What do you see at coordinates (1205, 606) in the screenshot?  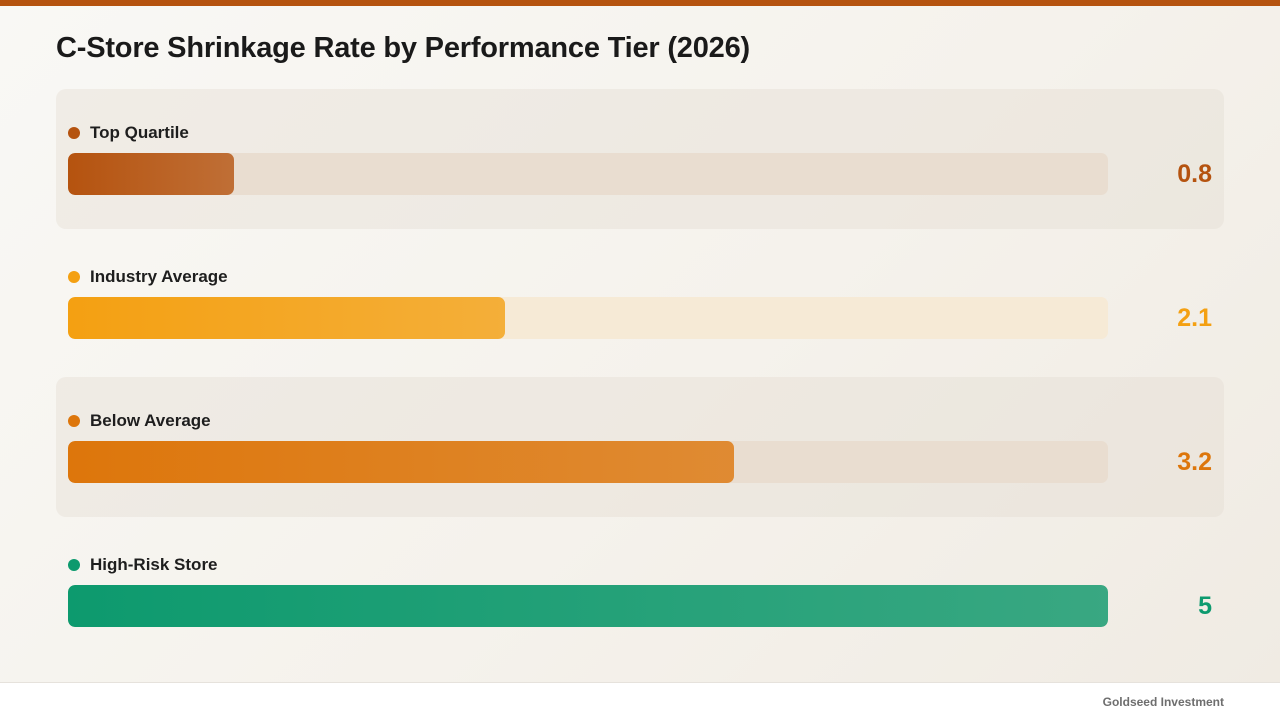 I see `value-label: 5` at bounding box center [1205, 606].